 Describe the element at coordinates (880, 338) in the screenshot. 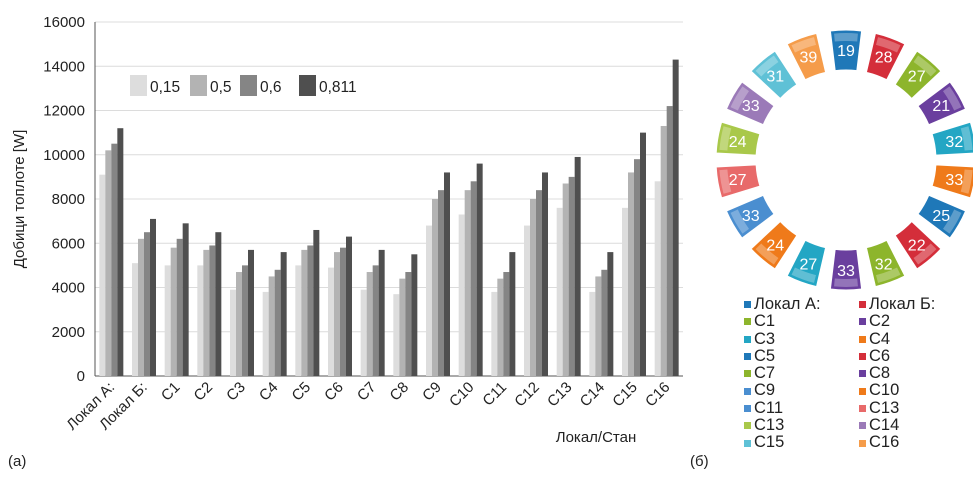

I see `ring-legend-label: C4` at that location.